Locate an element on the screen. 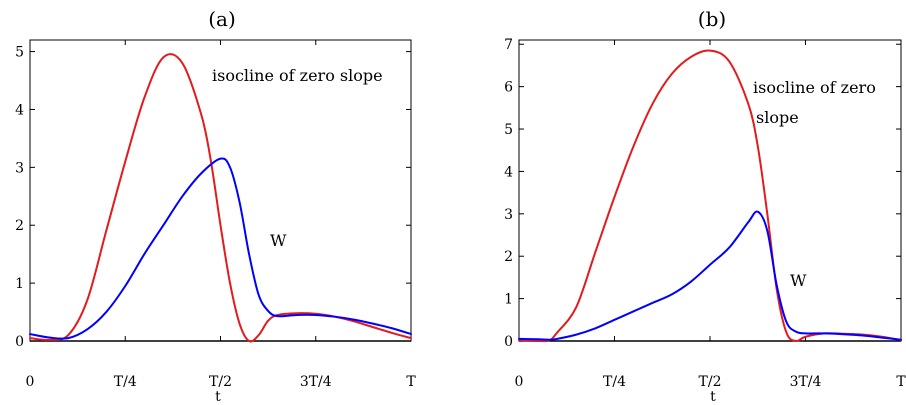 The height and width of the screenshot is (405, 906). panel-b-ytick-label: 1 is located at coordinates (508, 300).